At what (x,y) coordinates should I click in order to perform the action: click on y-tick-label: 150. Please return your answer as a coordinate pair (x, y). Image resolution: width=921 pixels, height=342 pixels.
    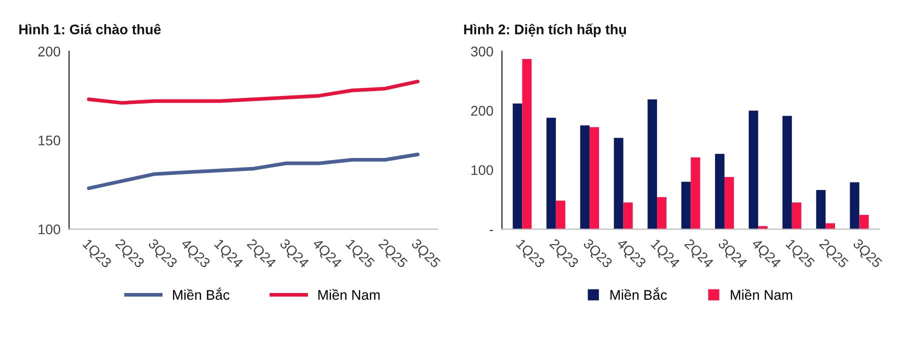
    Looking at the image, I should click on (49, 141).